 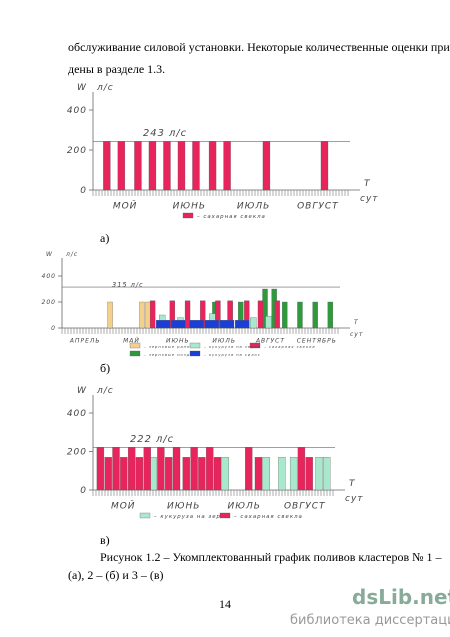 What do you see at coordinates (105, 540) in the screenshot?
I see `panel-label: в)` at bounding box center [105, 540].